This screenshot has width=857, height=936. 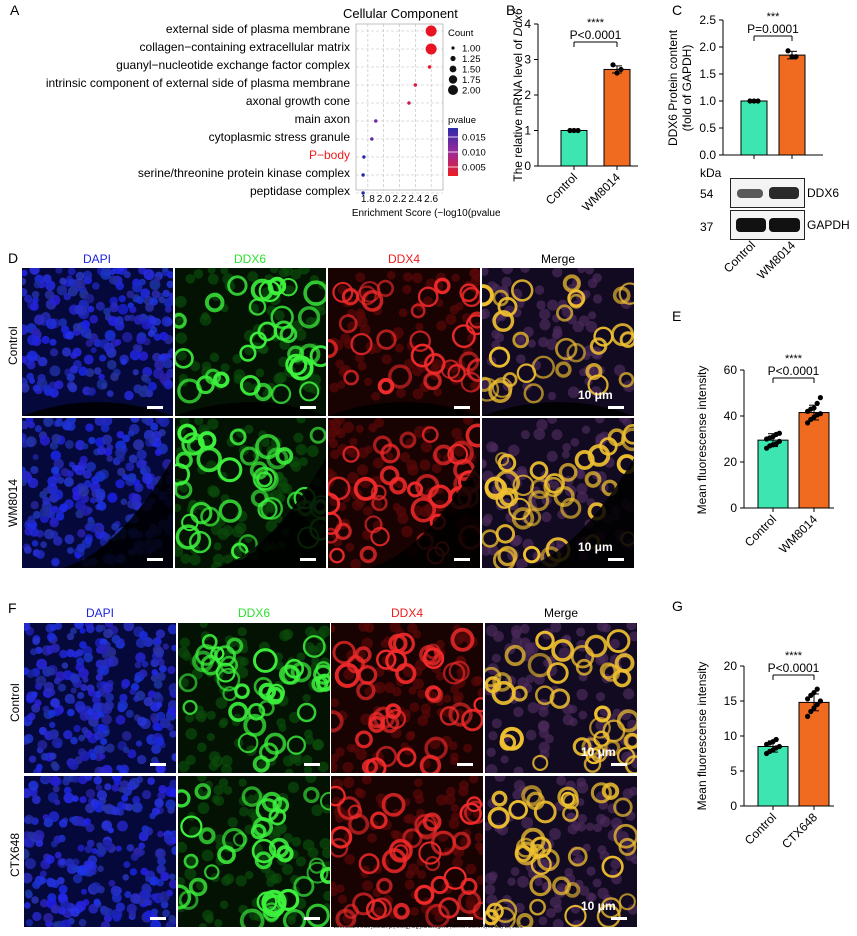 What do you see at coordinates (471, 70) in the screenshot?
I see `legend-count-label: 1.50` at bounding box center [471, 70].